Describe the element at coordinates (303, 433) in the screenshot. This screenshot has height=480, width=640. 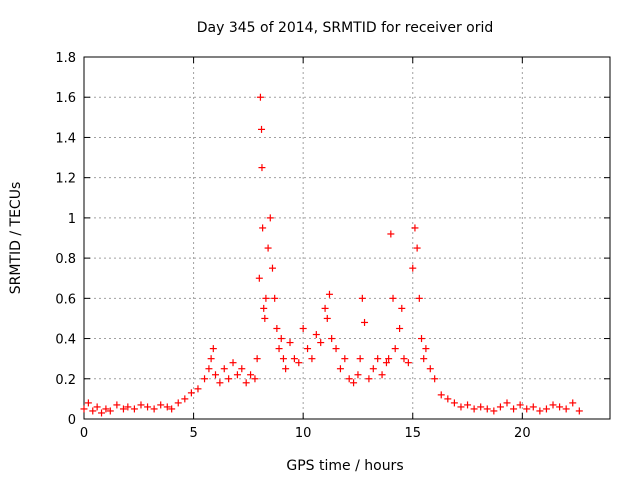
I see `x-tick-label: 10` at that location.